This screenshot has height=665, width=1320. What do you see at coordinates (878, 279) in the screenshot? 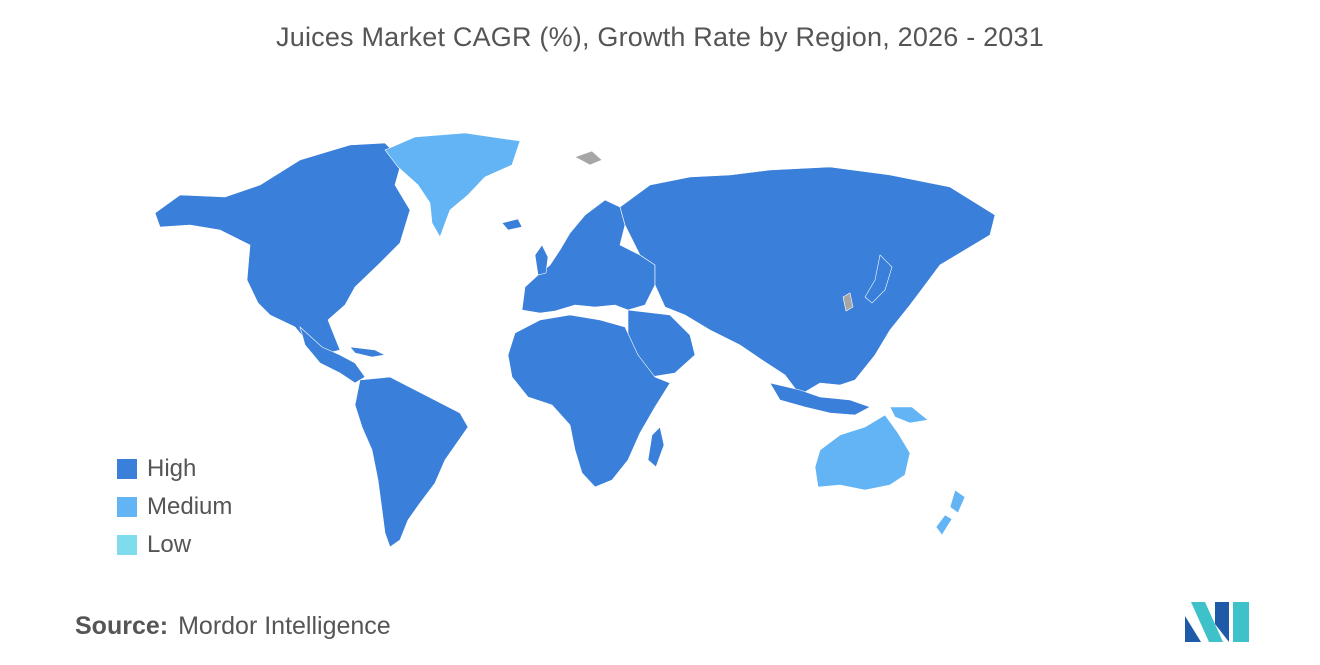
I see `region-japan` at bounding box center [878, 279].